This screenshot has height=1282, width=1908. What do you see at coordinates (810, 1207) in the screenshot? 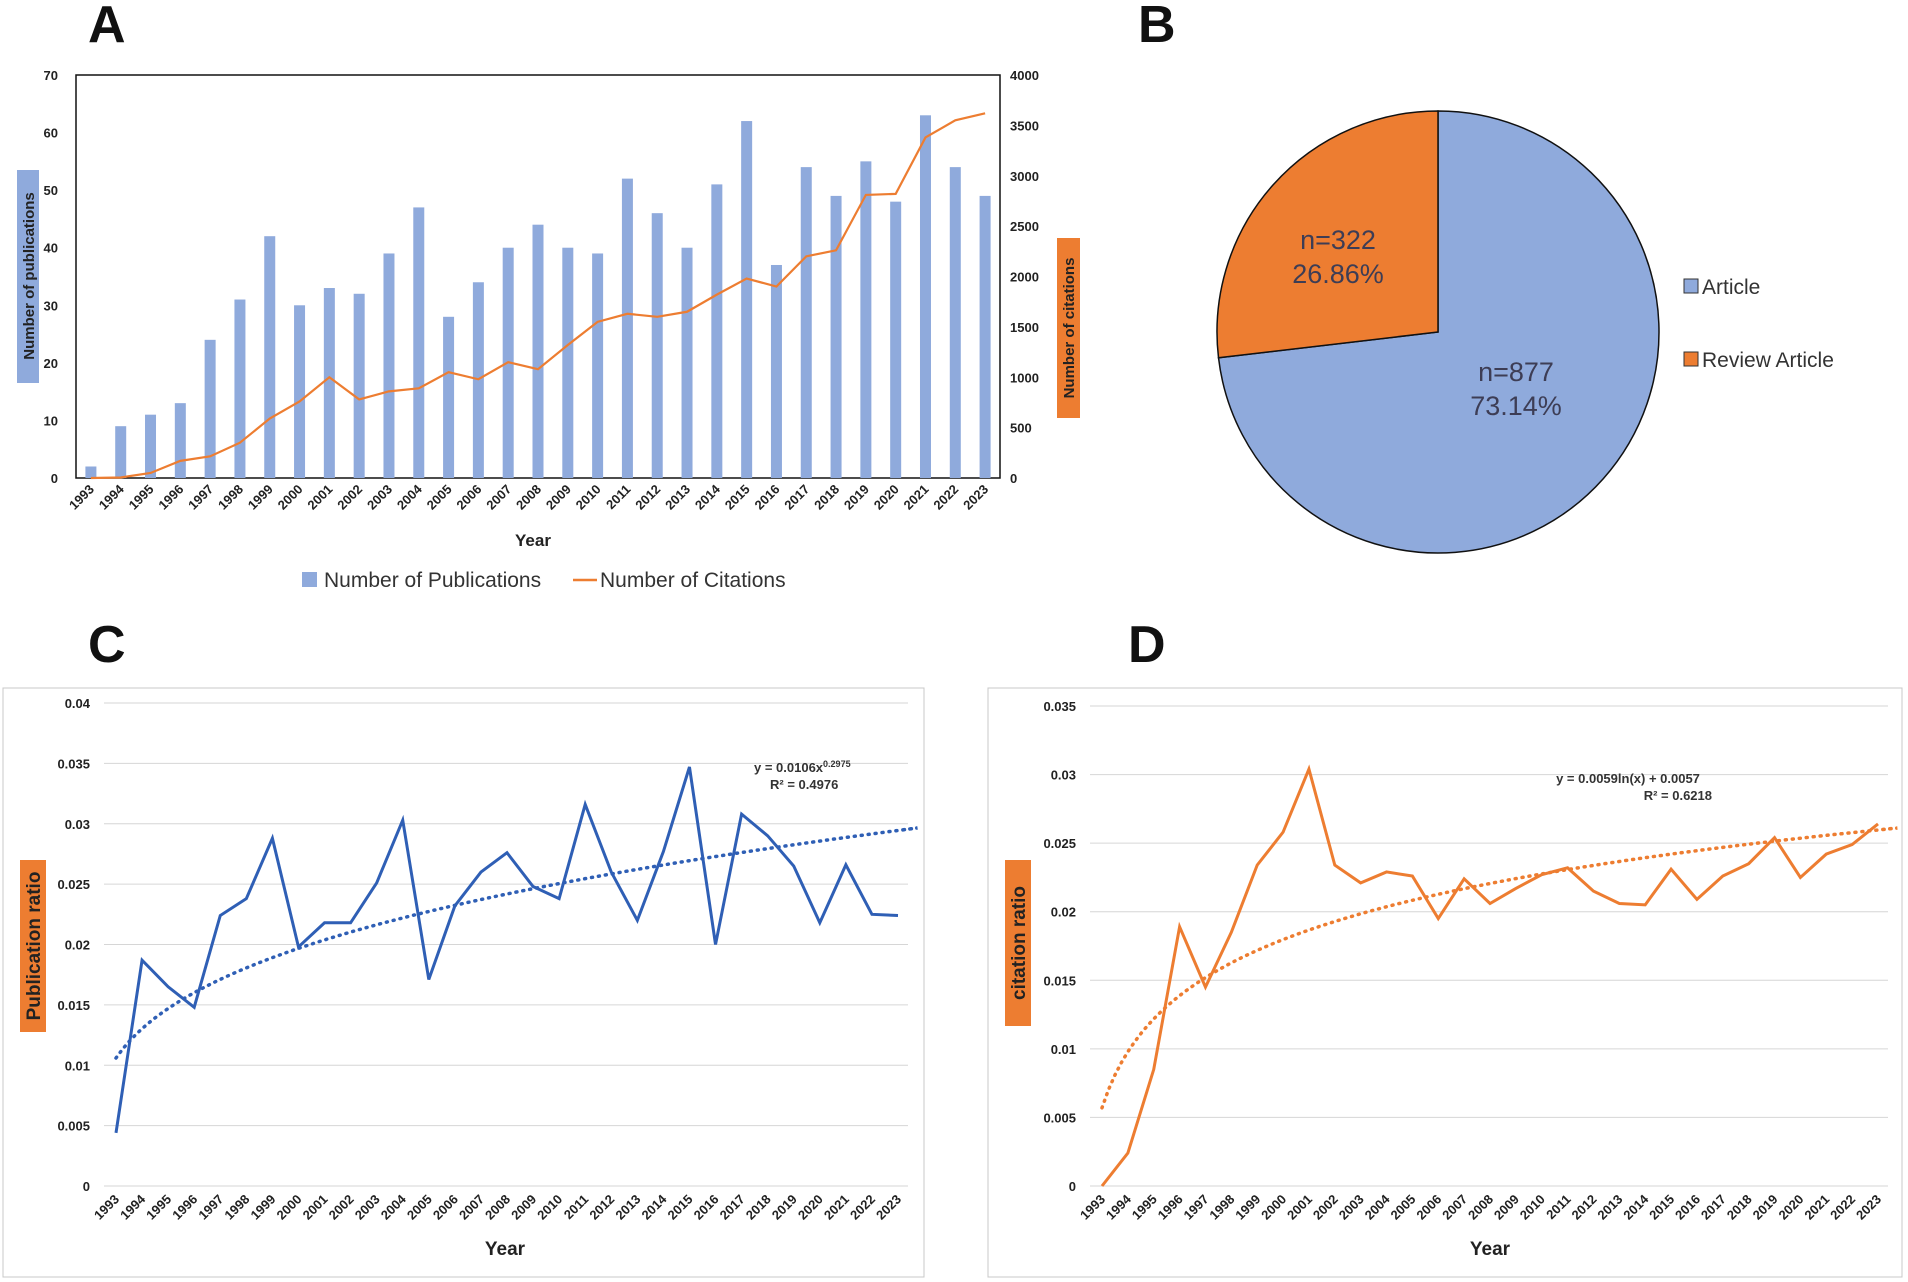
I see `chart-c-x-tick-label: 2020` at bounding box center [810, 1207].